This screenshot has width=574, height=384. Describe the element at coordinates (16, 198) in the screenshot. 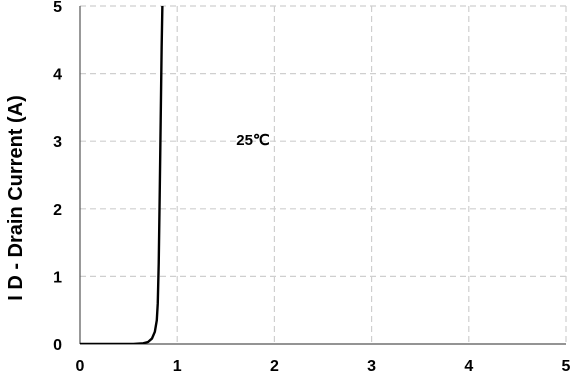

I see `y-axis-label: I D - Drain Current (A)` at that location.